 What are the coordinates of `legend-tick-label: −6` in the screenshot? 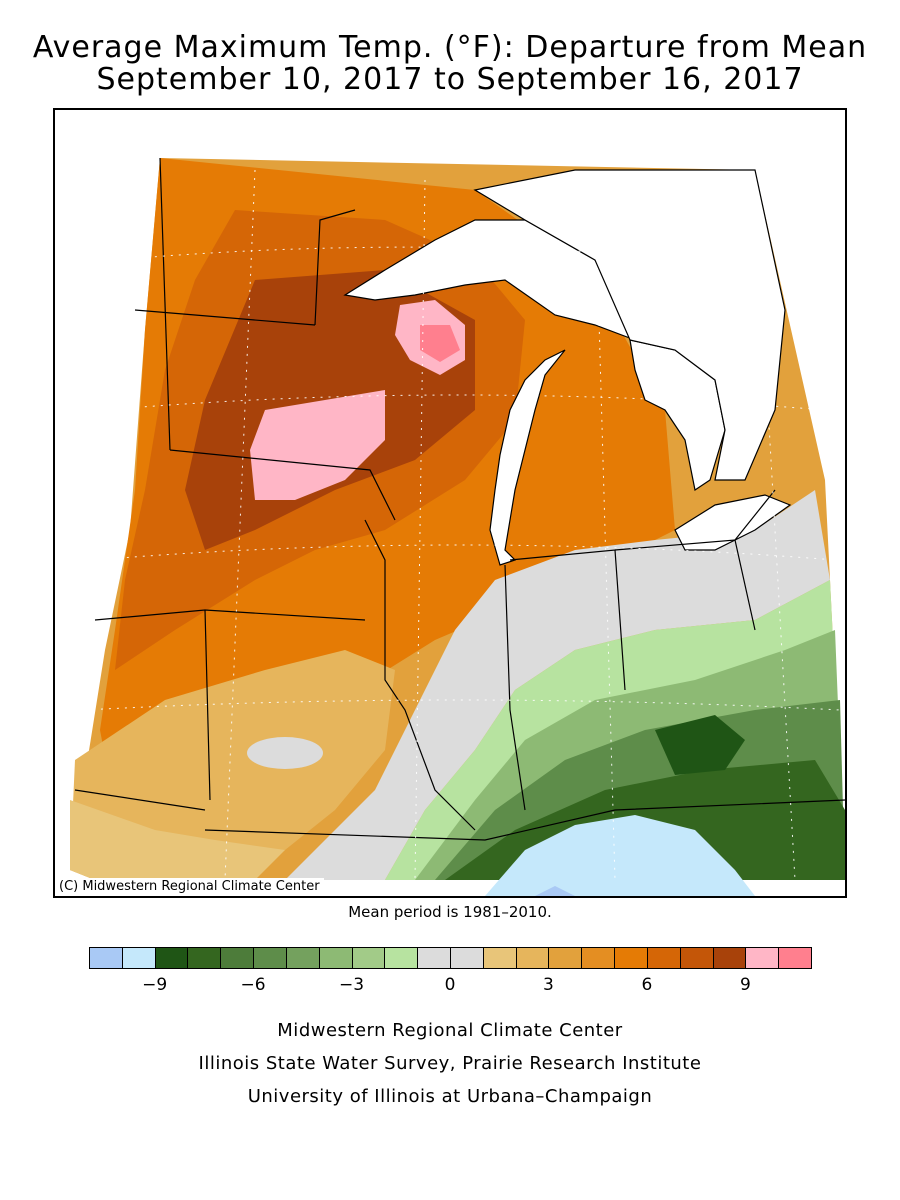 It's located at (253, 985).